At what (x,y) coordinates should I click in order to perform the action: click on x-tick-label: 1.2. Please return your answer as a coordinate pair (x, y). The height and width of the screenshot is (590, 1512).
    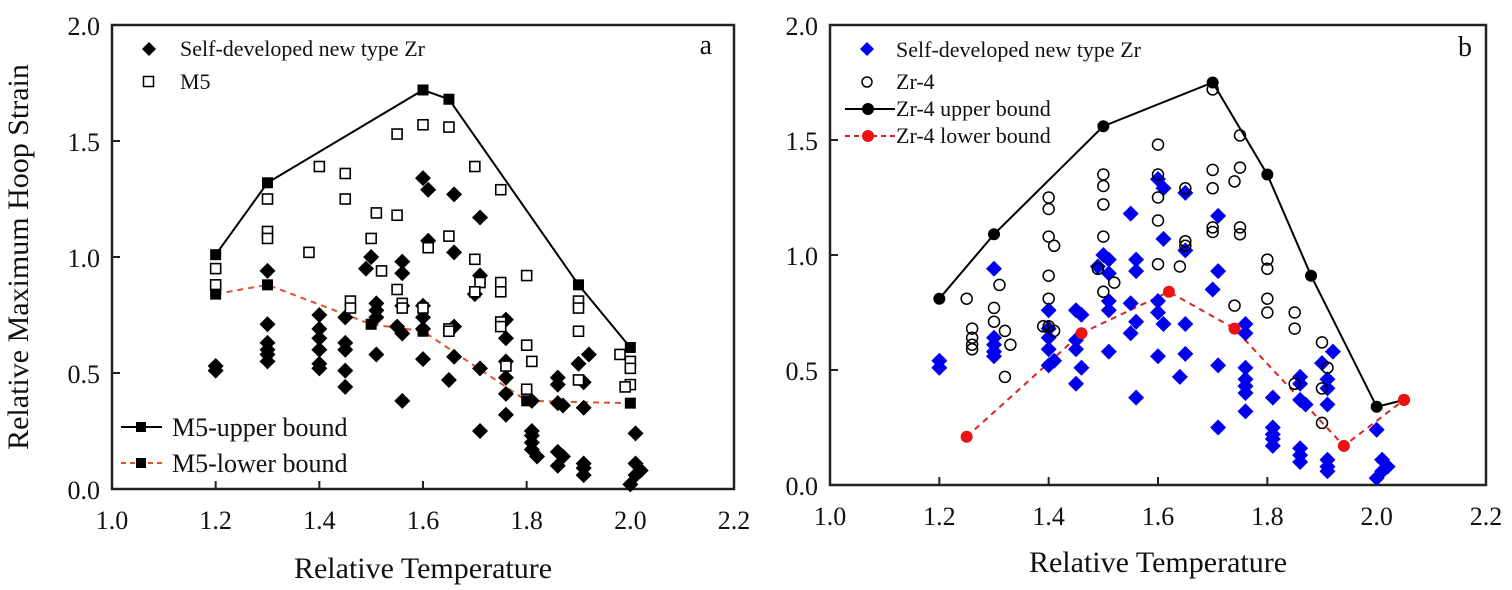
    Looking at the image, I should click on (215, 520).